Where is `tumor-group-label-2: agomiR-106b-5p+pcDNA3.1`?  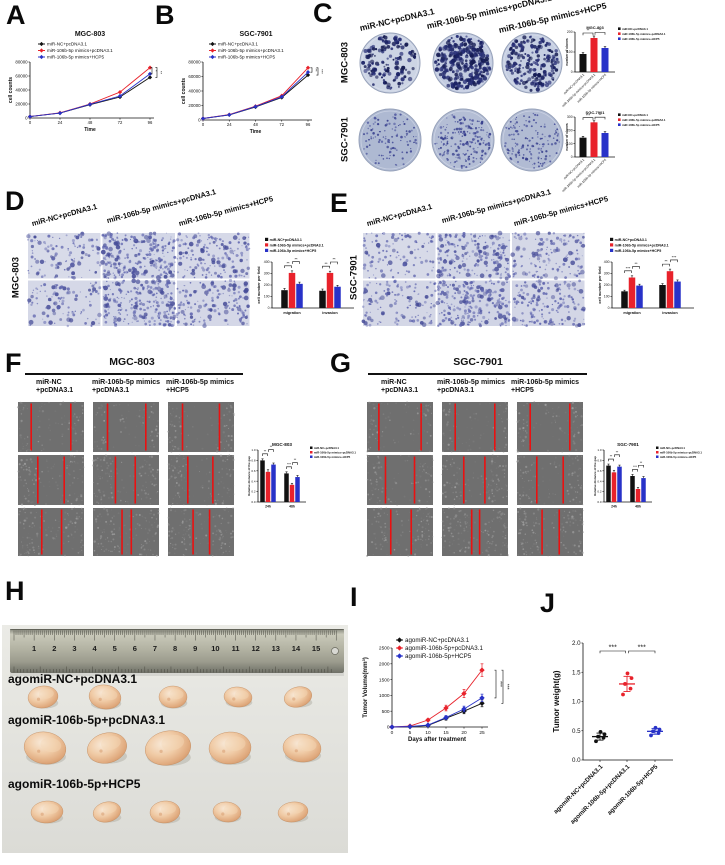
tumor-group-label-2: agomiR-106b-5p+pcDNA3.1 is located at coordinates (87, 720).